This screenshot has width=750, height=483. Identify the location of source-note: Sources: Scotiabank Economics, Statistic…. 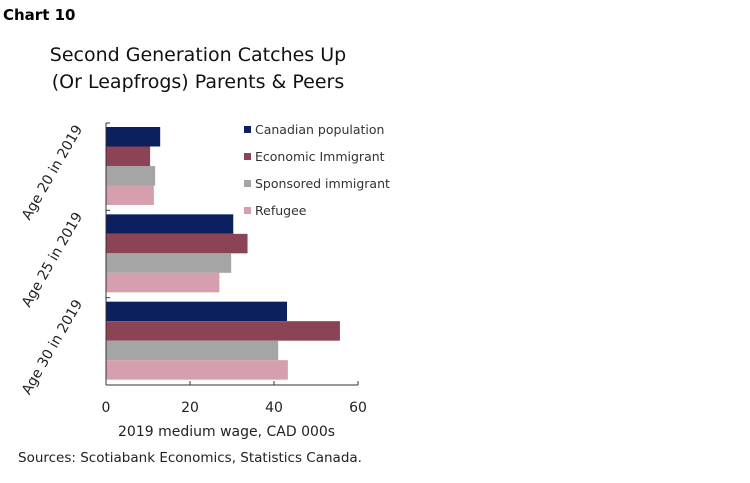
(190, 458).